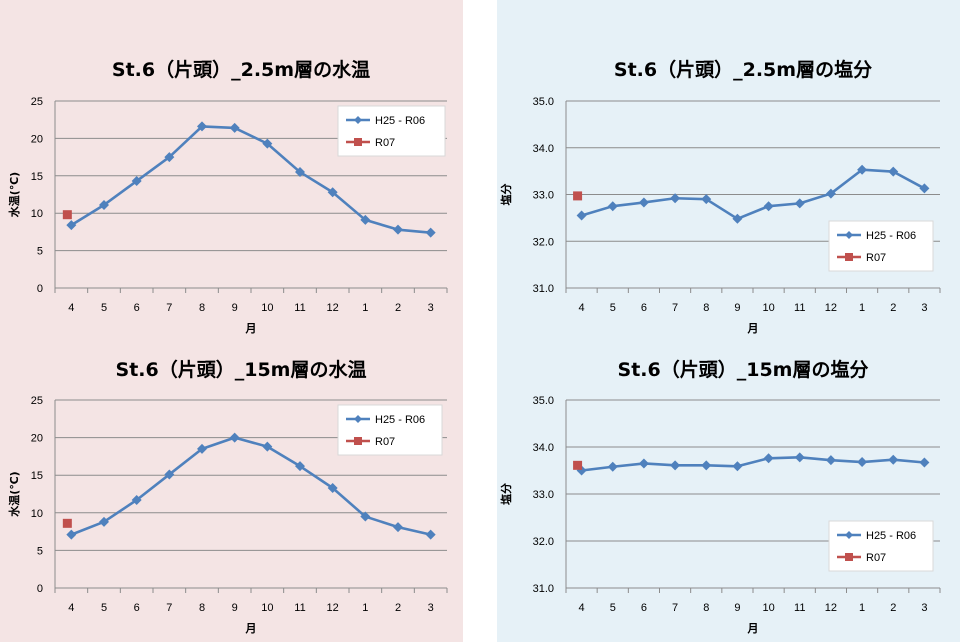 Image resolution: width=960 pixels, height=642 pixels. I want to click on y-tick-label: 32.0, so click(543, 242).